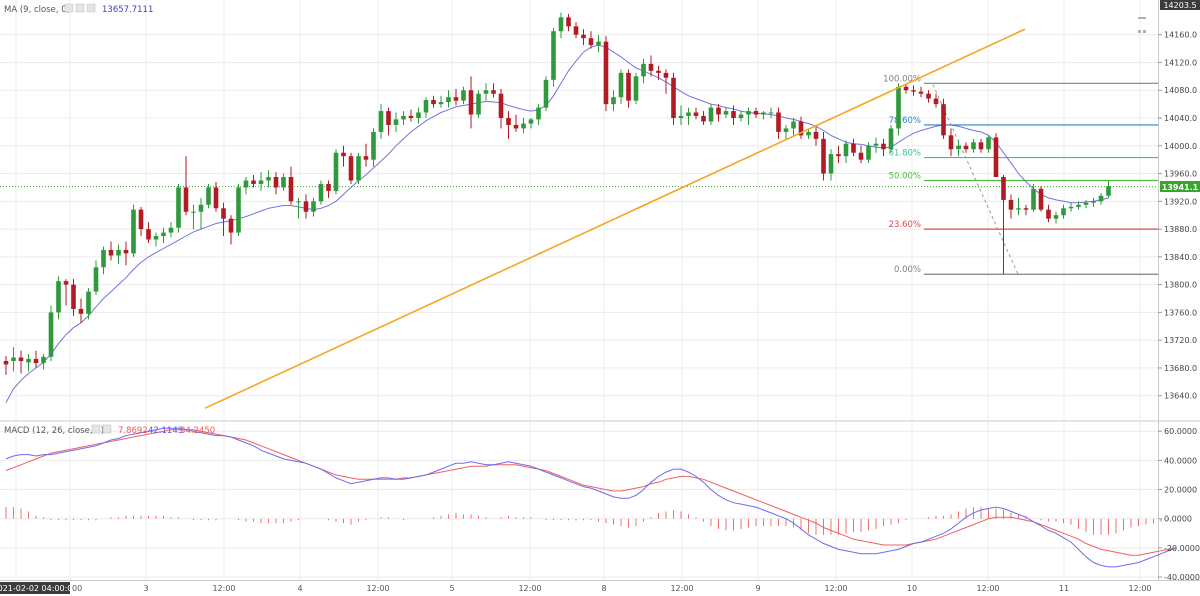 The image size is (1200, 596). I want to click on main-indicator-header: MA (9, close, 0) 13657.7111, so click(78, 9).